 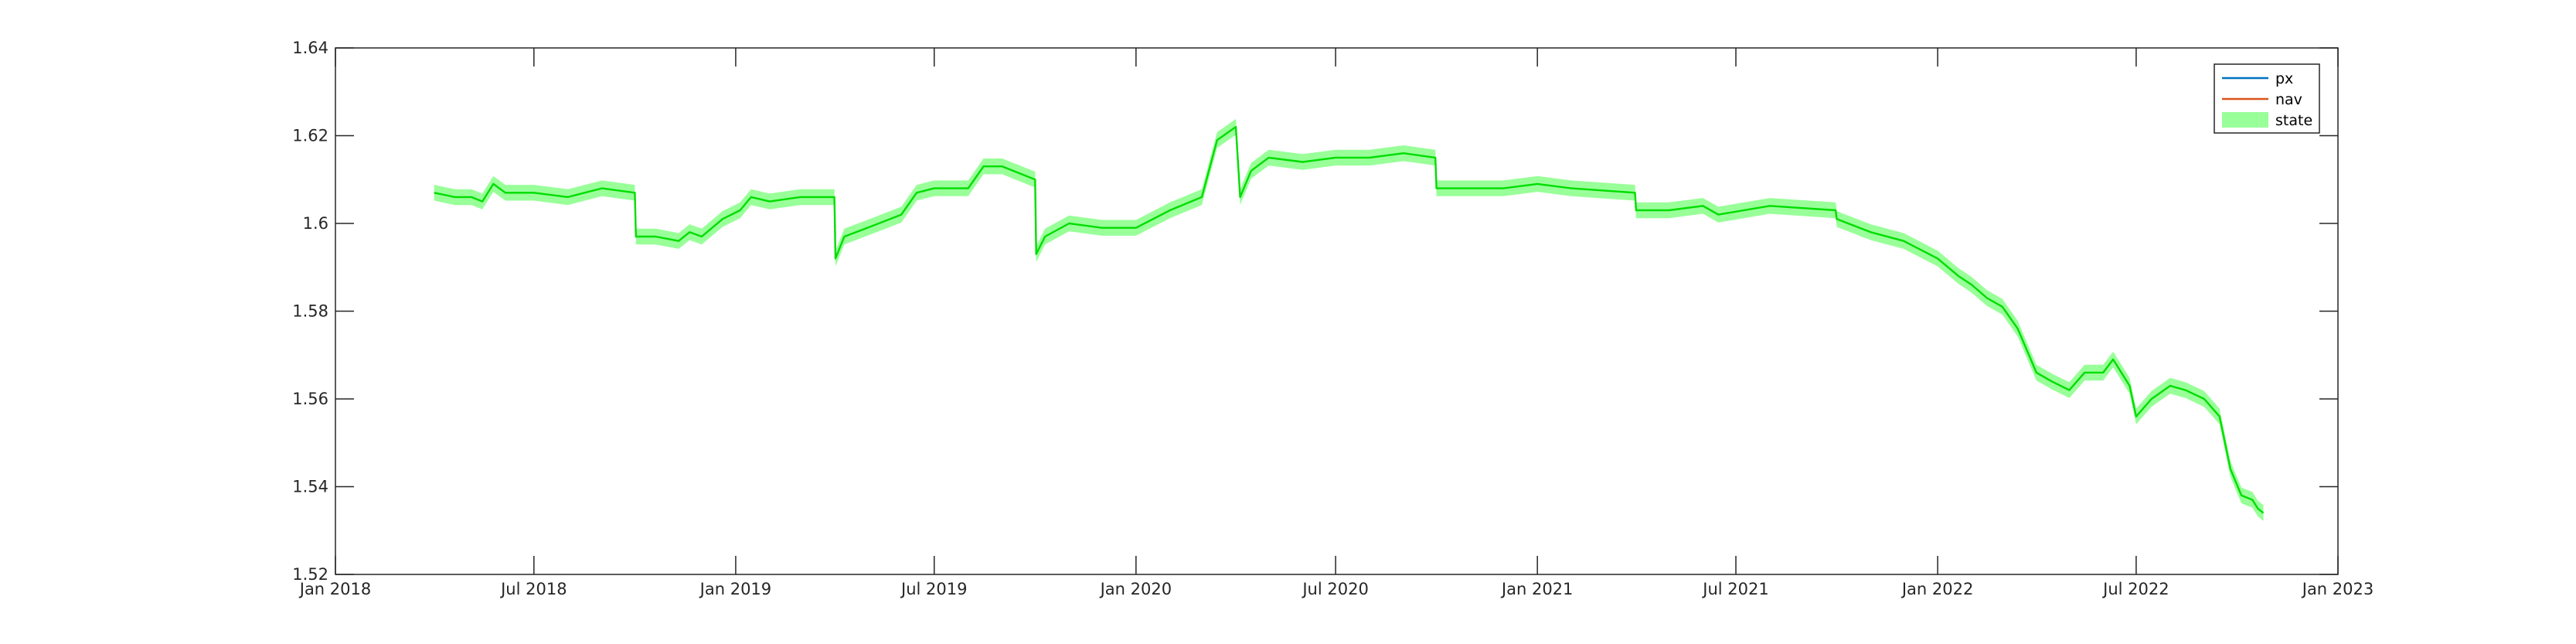 What do you see at coordinates (310, 311) in the screenshot?
I see `y-tick-label: 1.58` at bounding box center [310, 311].